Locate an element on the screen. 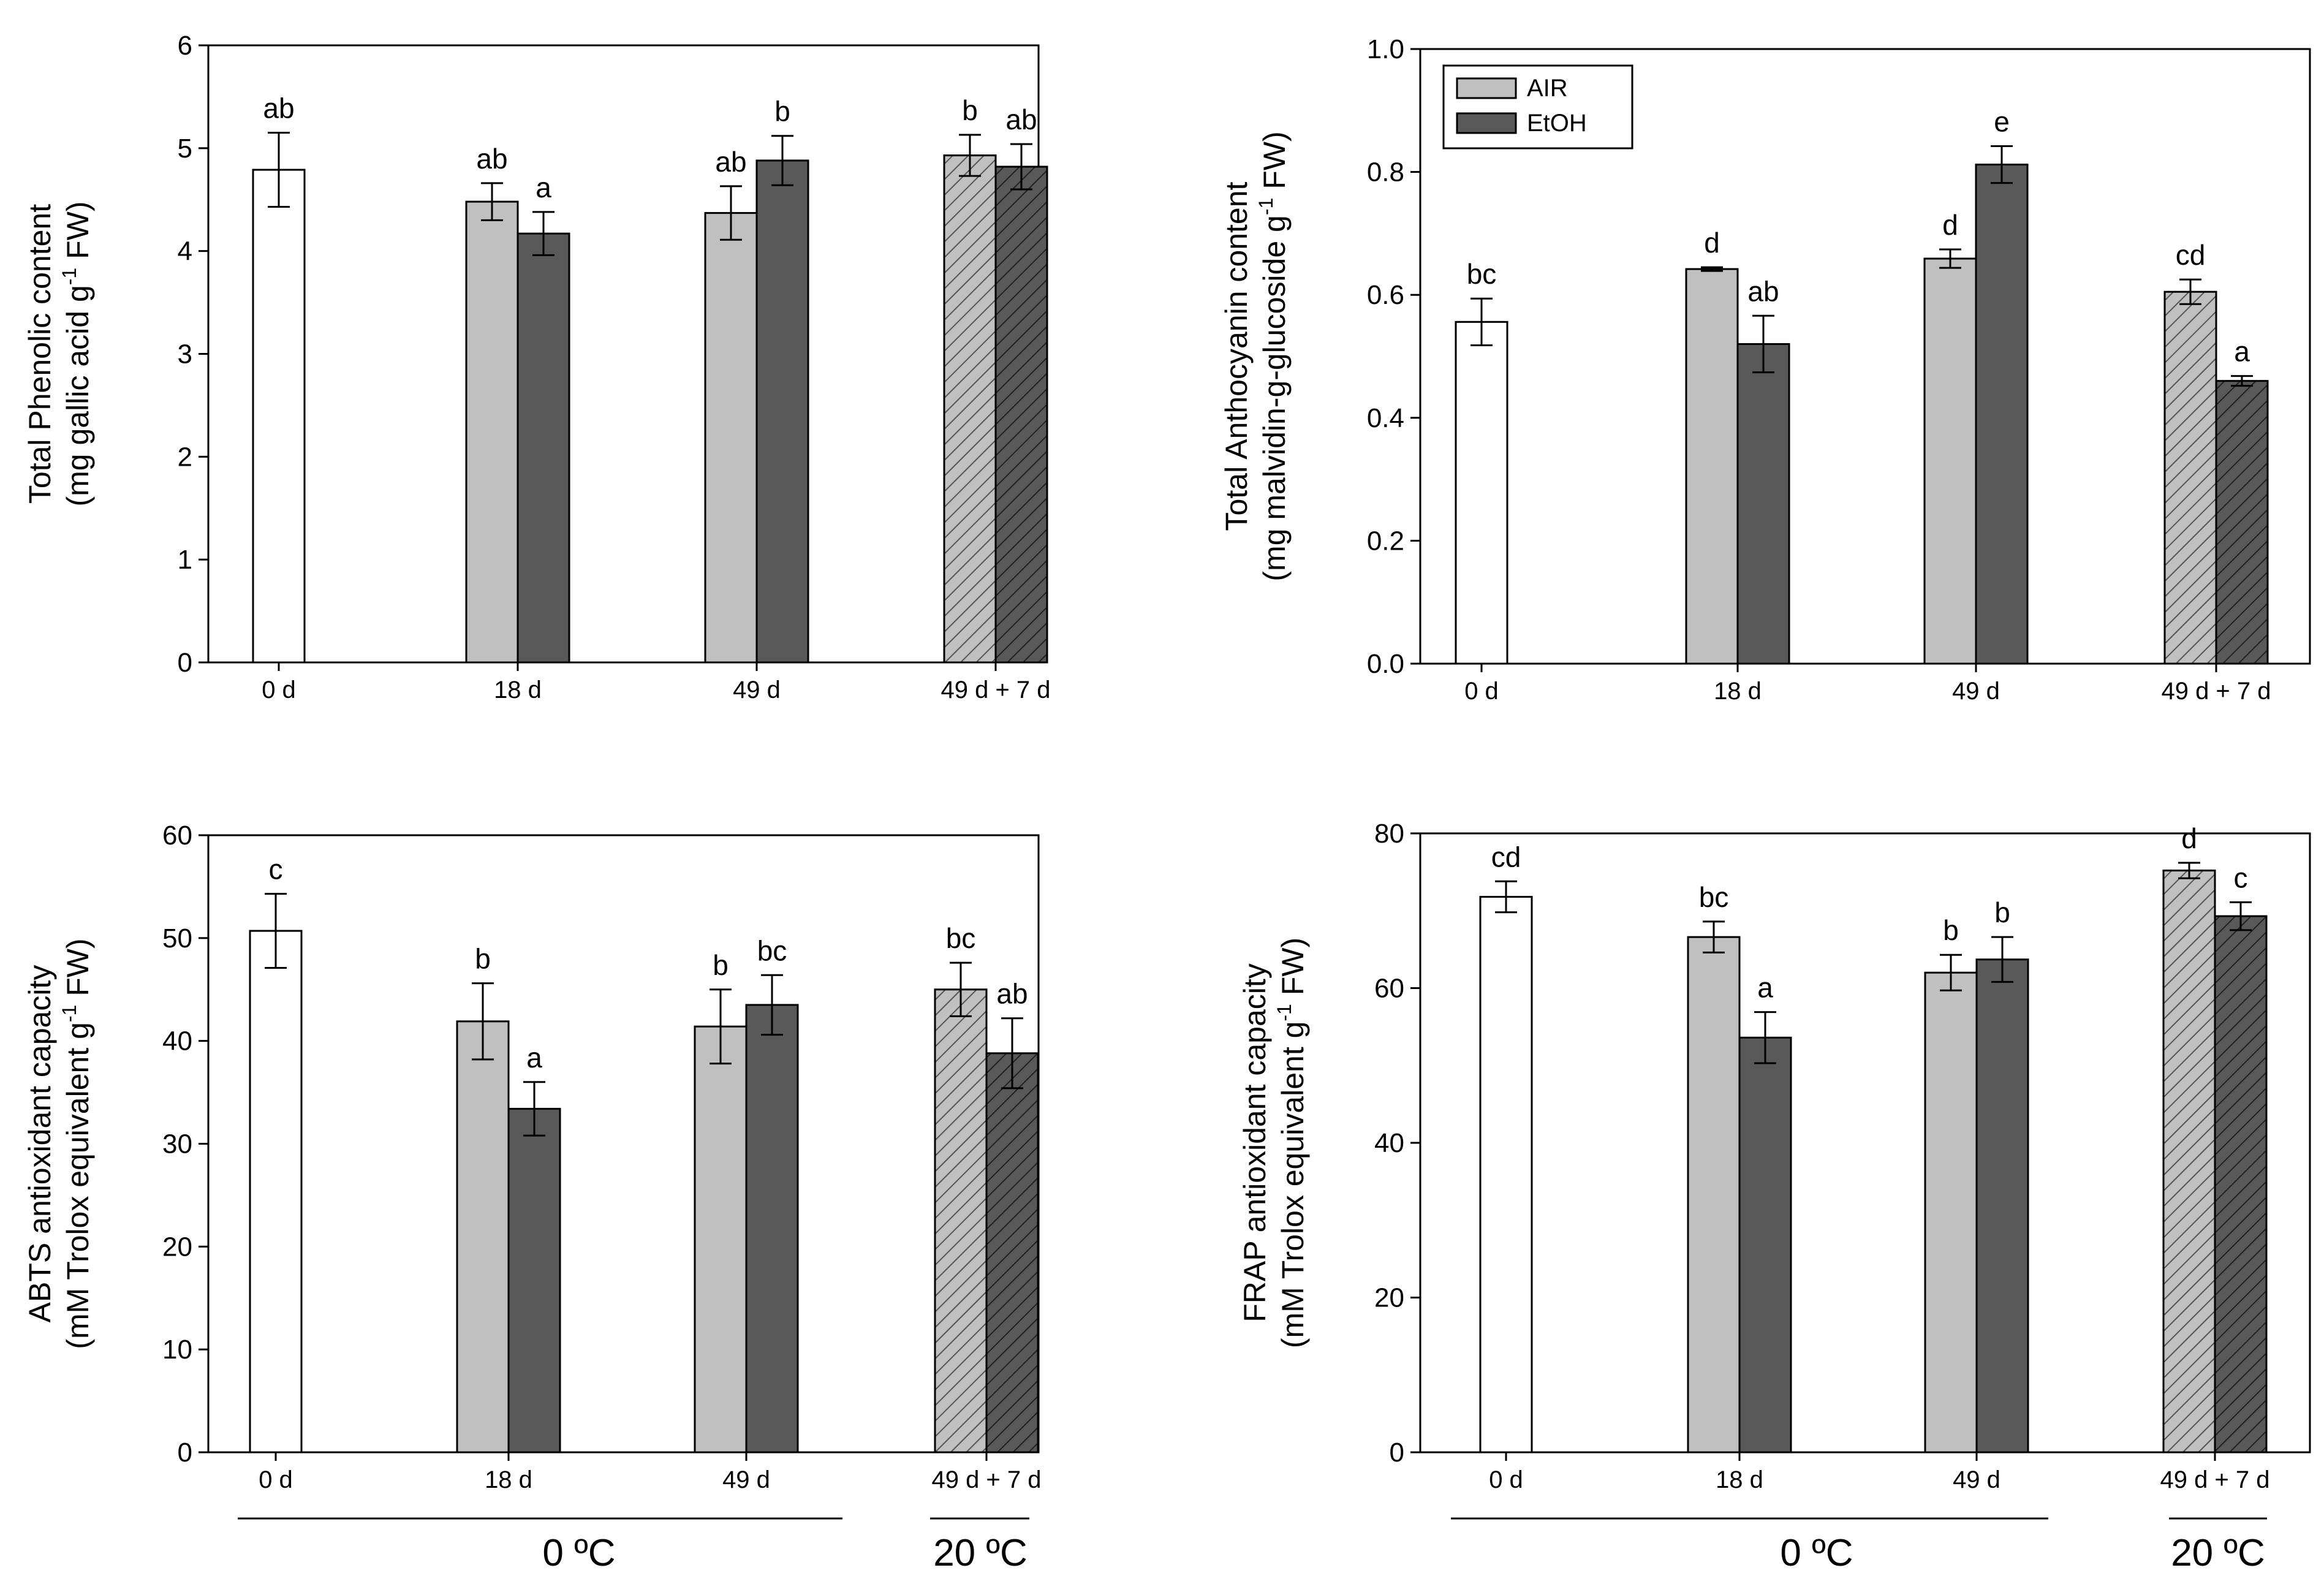  significance-letter: cd is located at coordinates (2191, 255).